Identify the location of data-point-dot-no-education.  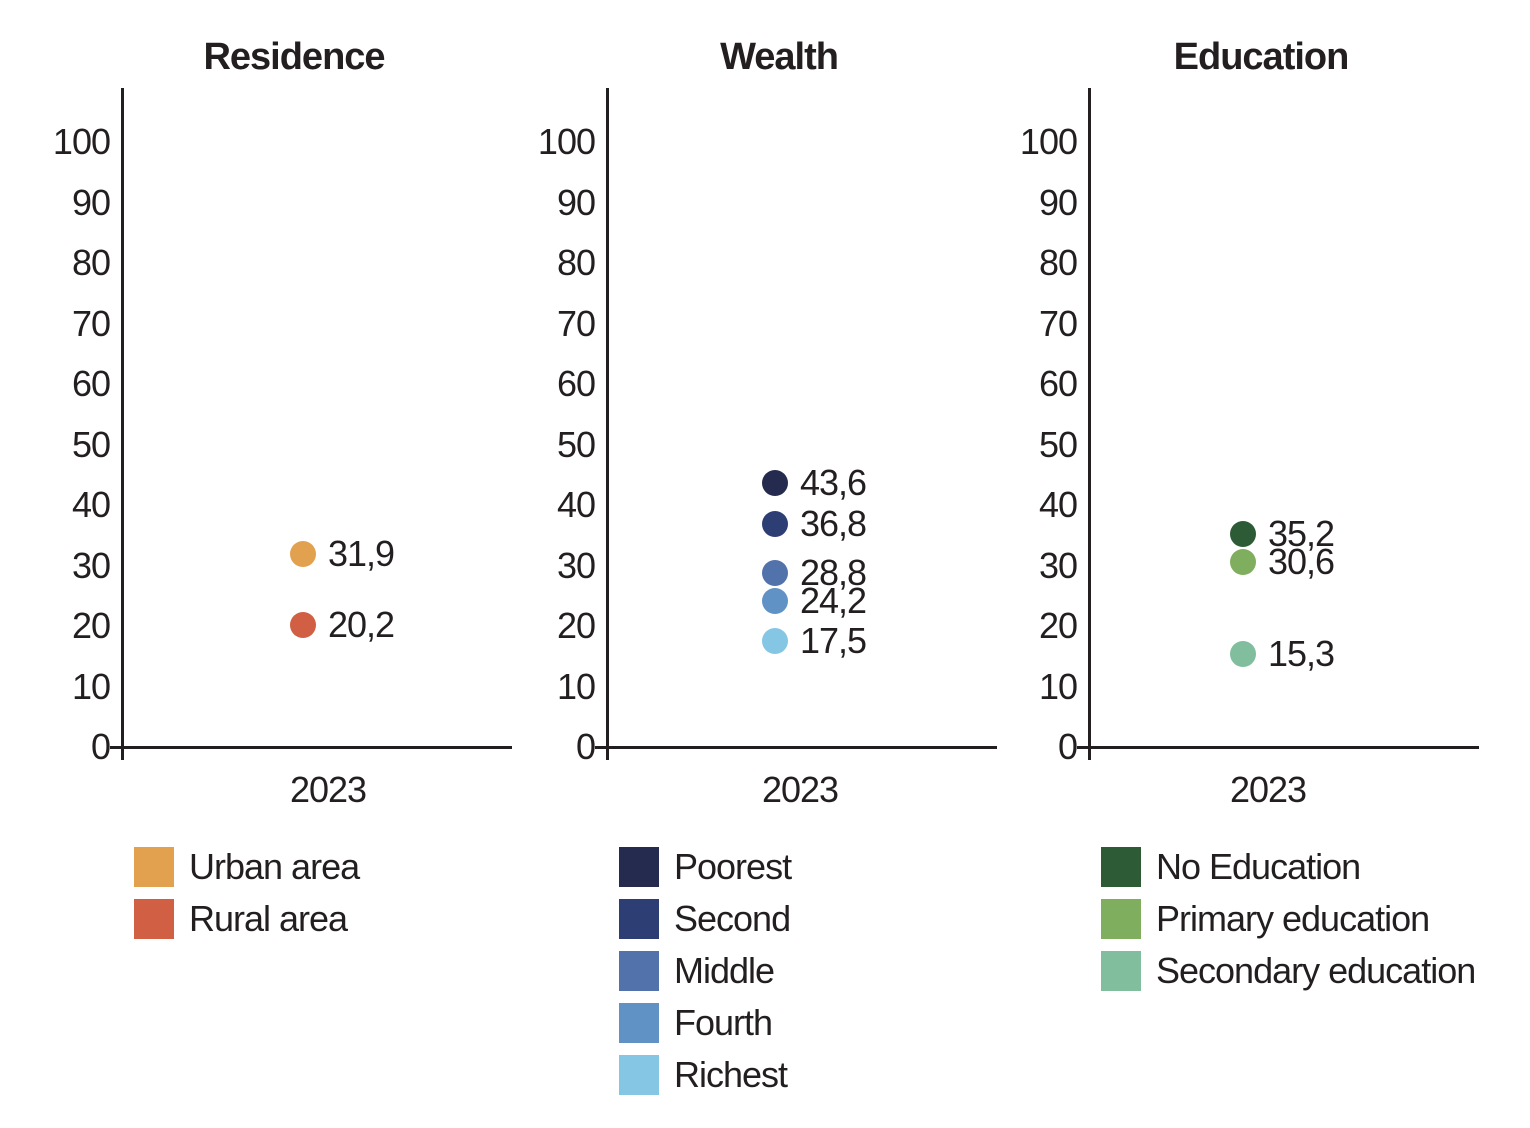
(1243, 534).